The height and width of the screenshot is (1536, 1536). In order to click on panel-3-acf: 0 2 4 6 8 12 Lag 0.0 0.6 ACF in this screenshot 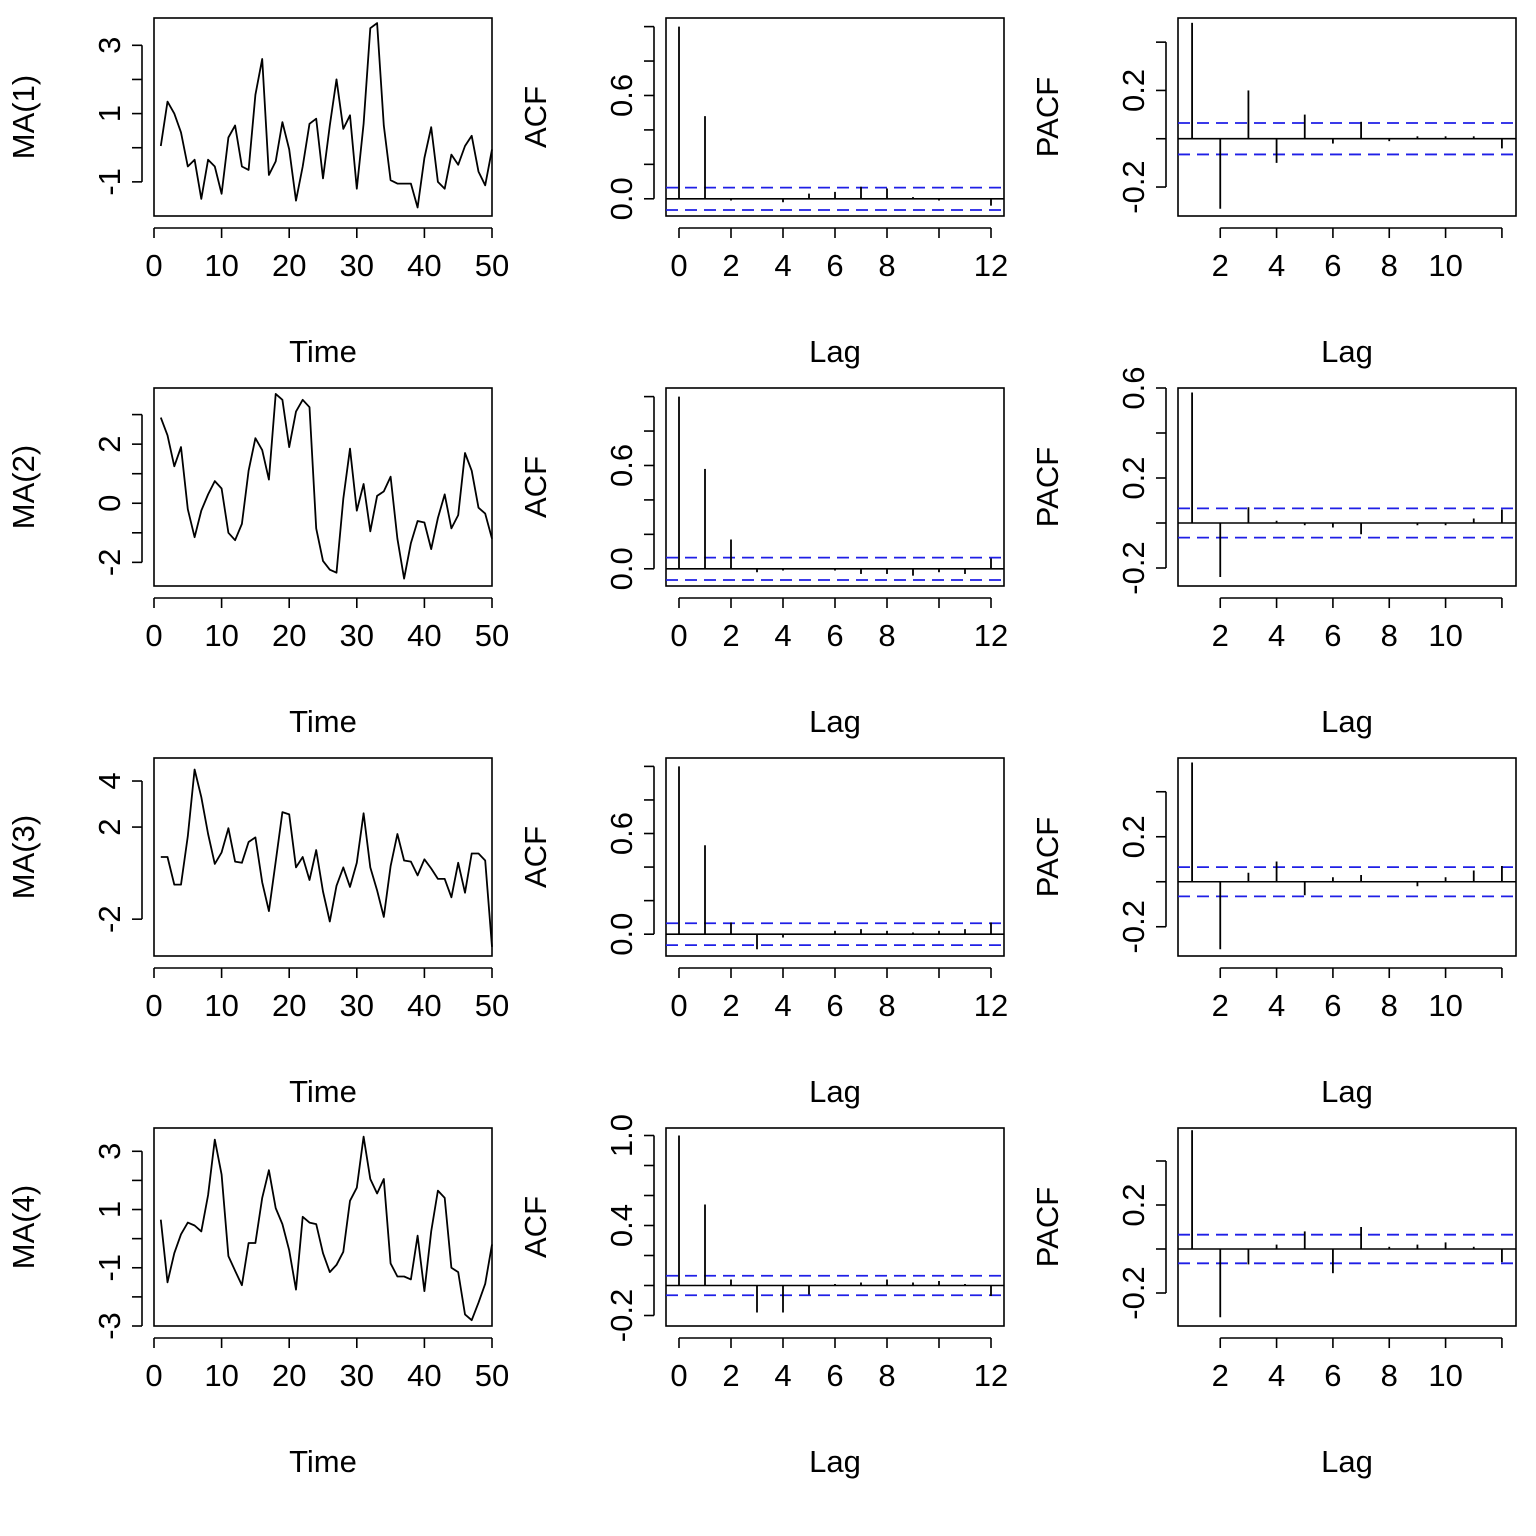, I will do `click(763, 933)`.